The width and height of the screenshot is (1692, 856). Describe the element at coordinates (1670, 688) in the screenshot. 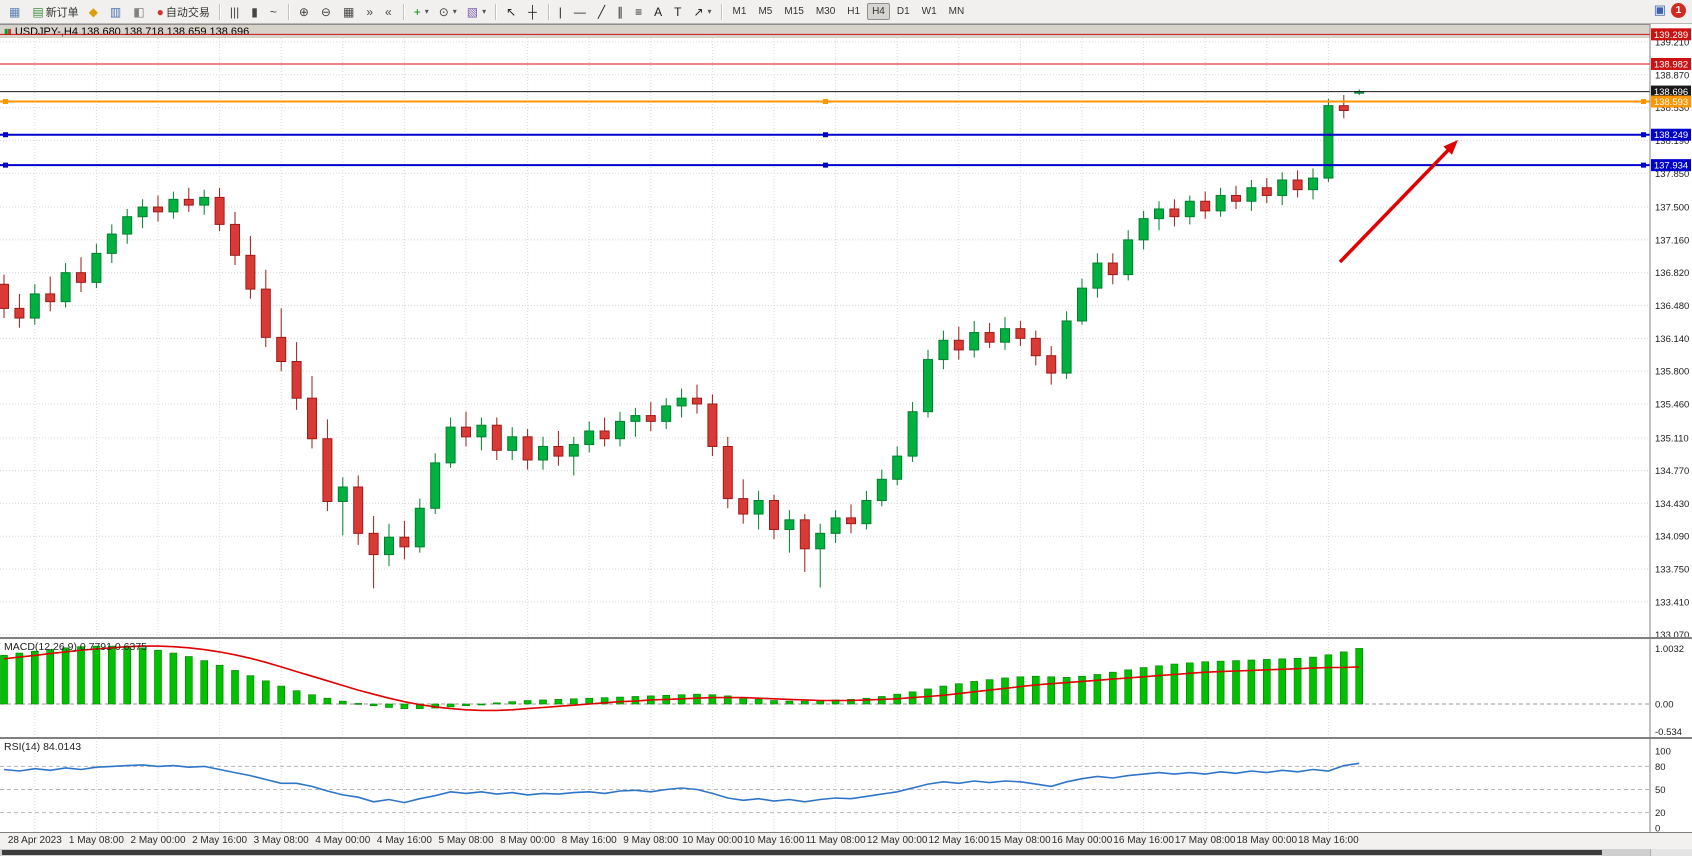

I see `macd-axis: 1.0032 0.00 -0.534` at that location.